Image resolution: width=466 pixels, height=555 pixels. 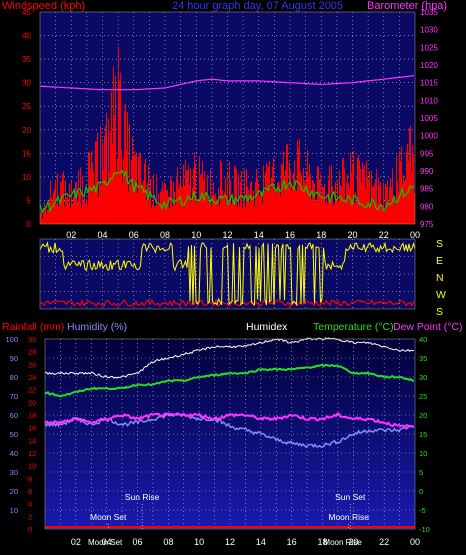 I want to click on humidity-tick-label: 90, so click(x=14, y=358).